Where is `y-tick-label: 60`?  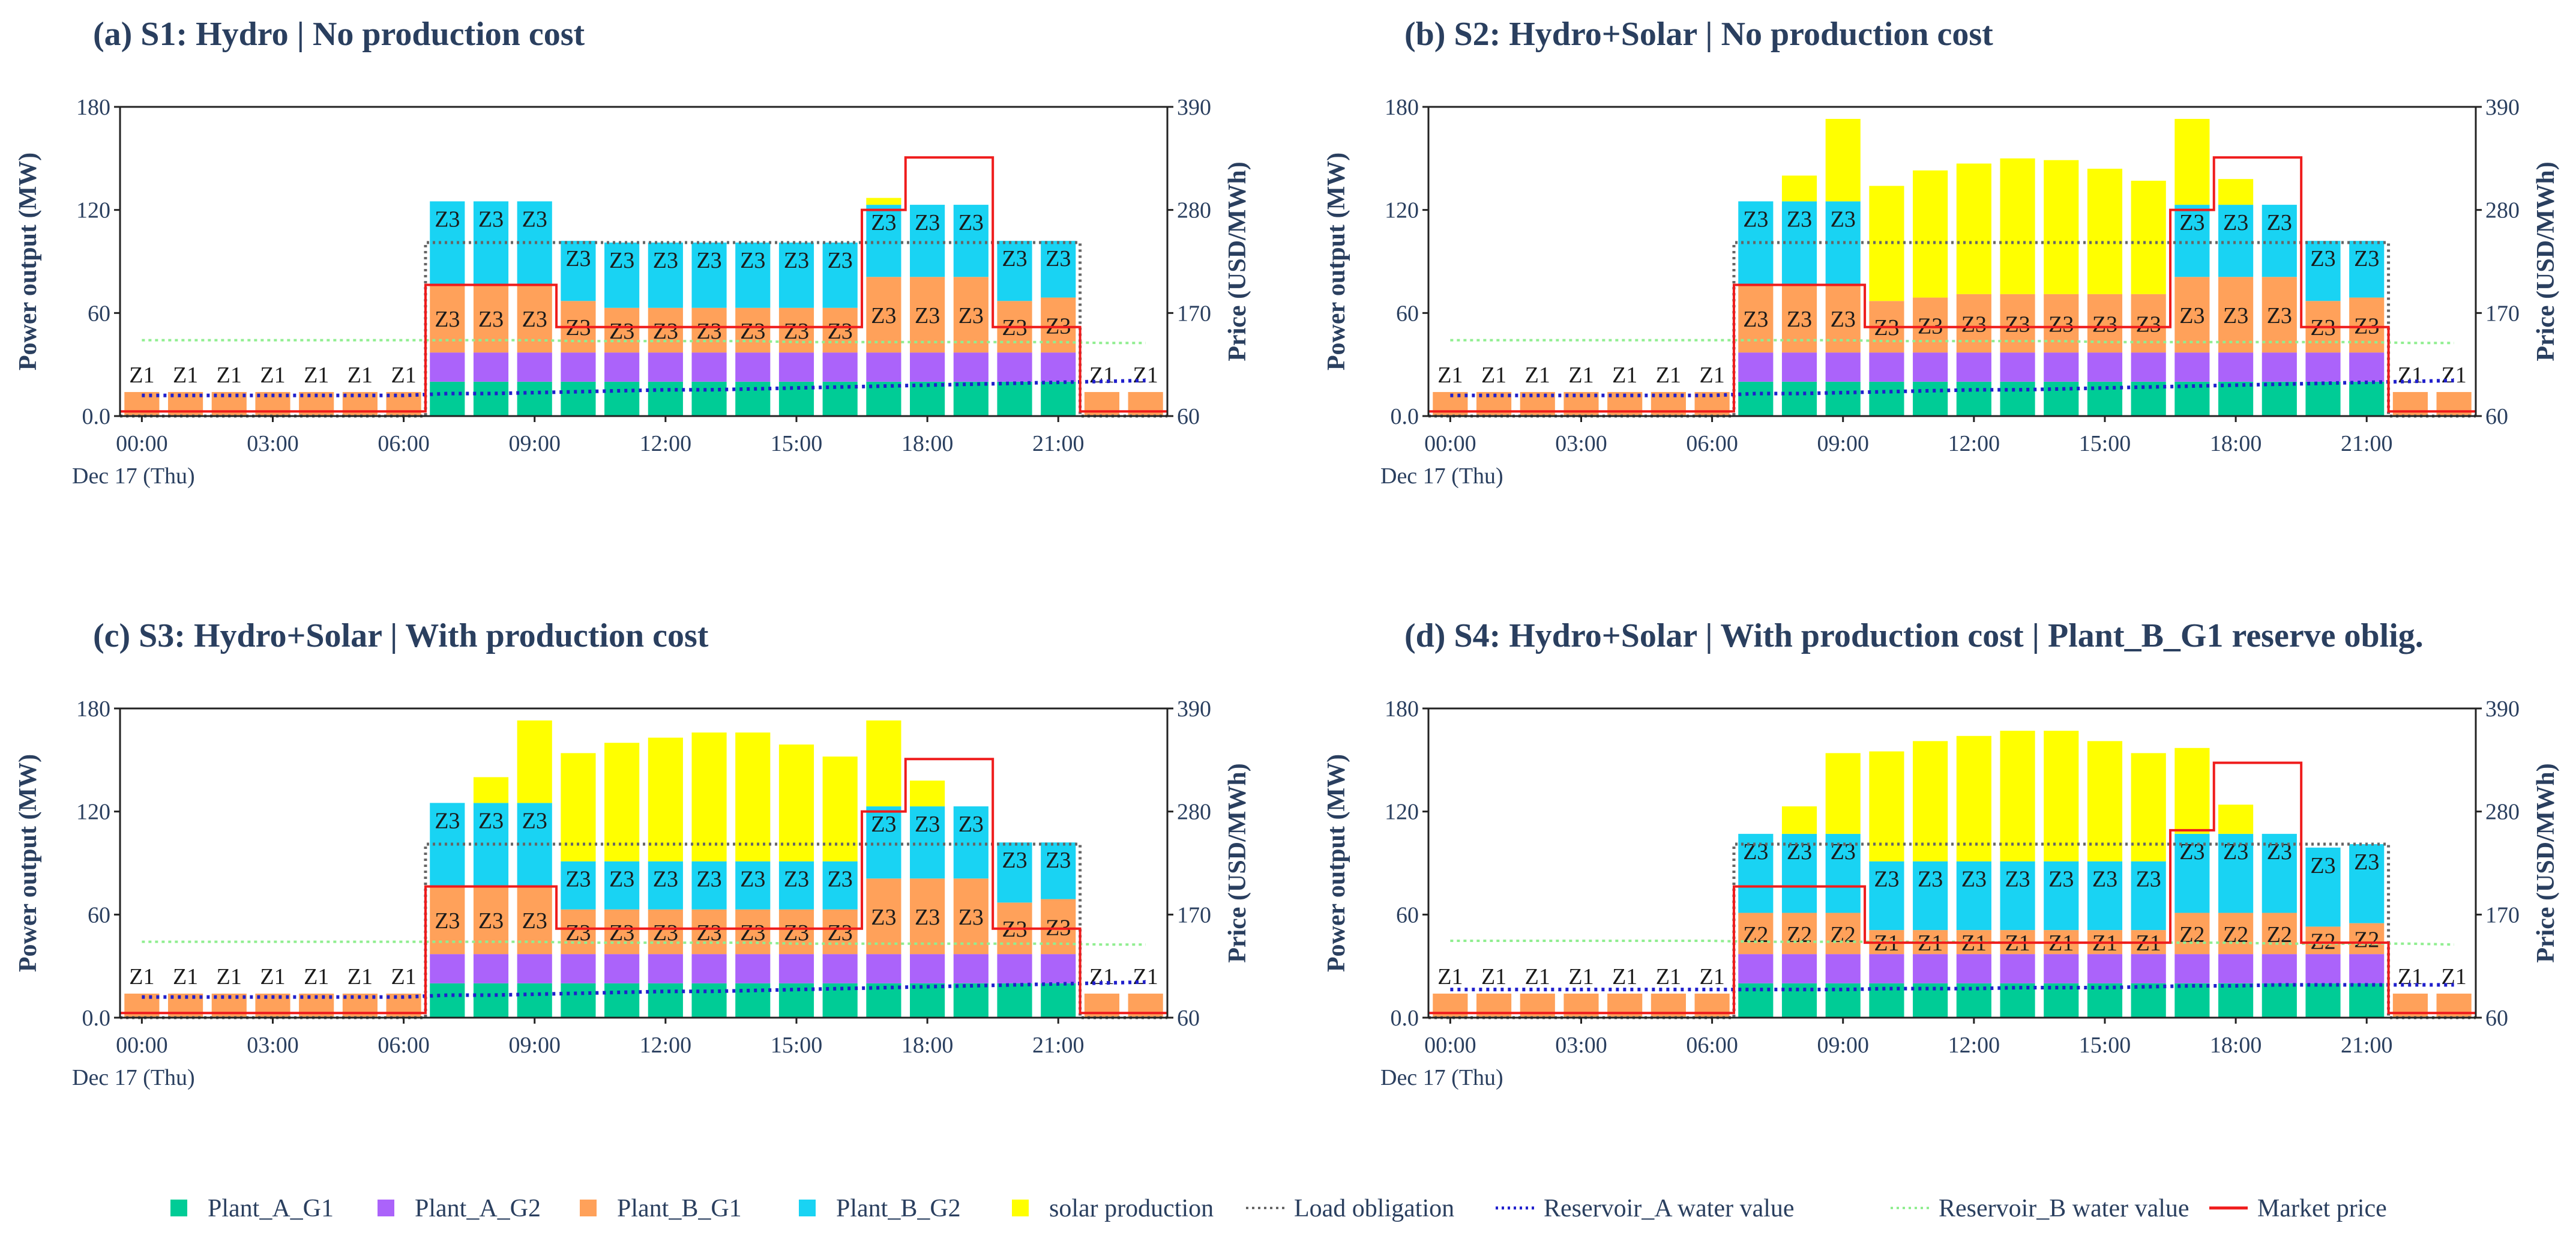 y-tick-label: 60 is located at coordinates (99, 915).